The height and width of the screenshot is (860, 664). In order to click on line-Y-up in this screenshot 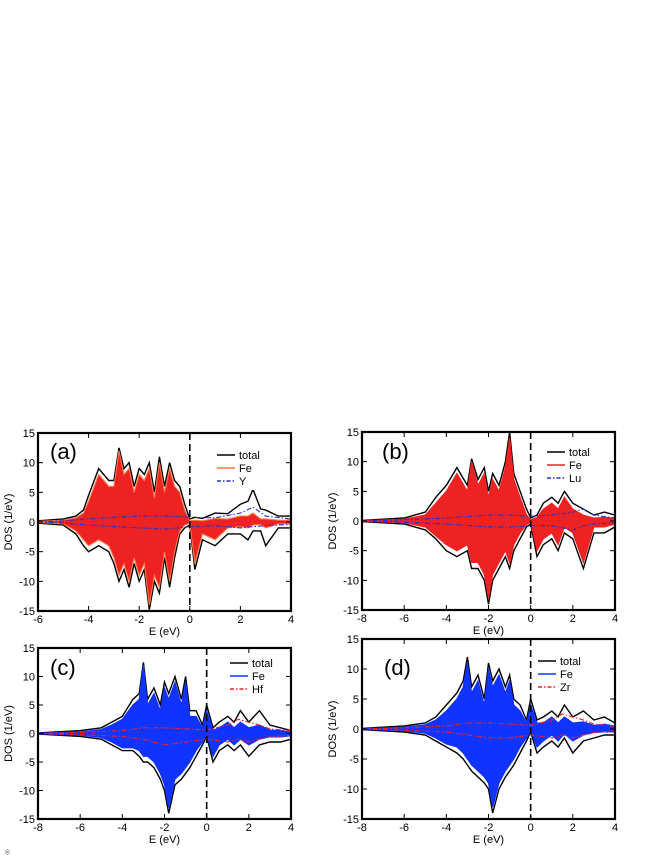, I will do `click(164, 514)`.